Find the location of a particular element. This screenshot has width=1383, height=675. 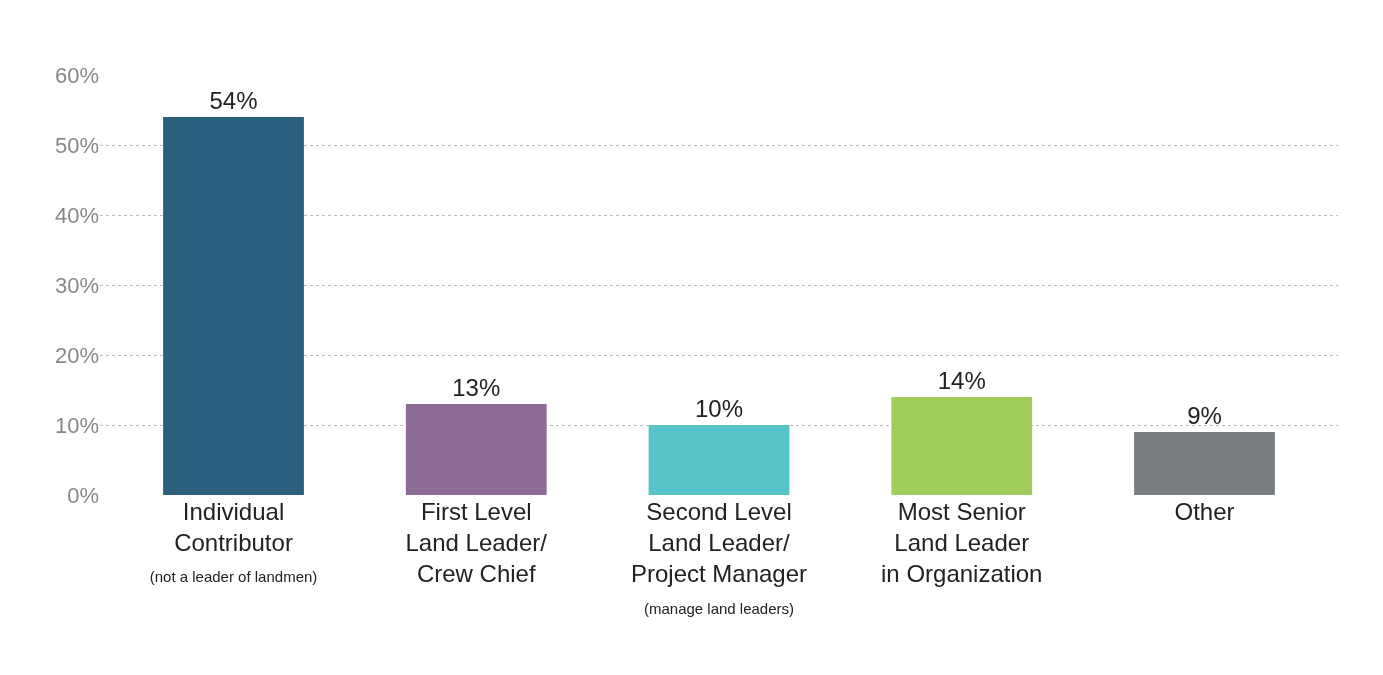

y-tick-label: 40% is located at coordinates (76, 215).